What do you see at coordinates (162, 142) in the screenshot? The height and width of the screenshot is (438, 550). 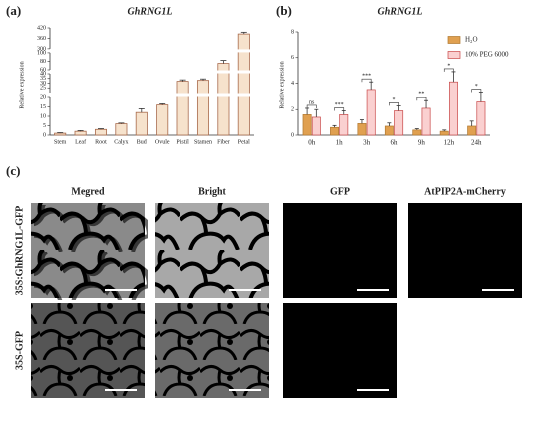 I see `x-tick-label: Ovule` at bounding box center [162, 142].